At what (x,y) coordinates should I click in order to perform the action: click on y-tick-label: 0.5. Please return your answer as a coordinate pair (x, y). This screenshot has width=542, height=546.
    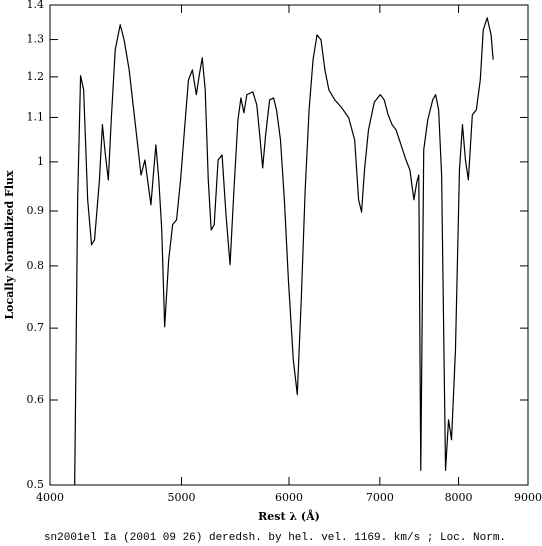
    Looking at the image, I should click on (36, 484).